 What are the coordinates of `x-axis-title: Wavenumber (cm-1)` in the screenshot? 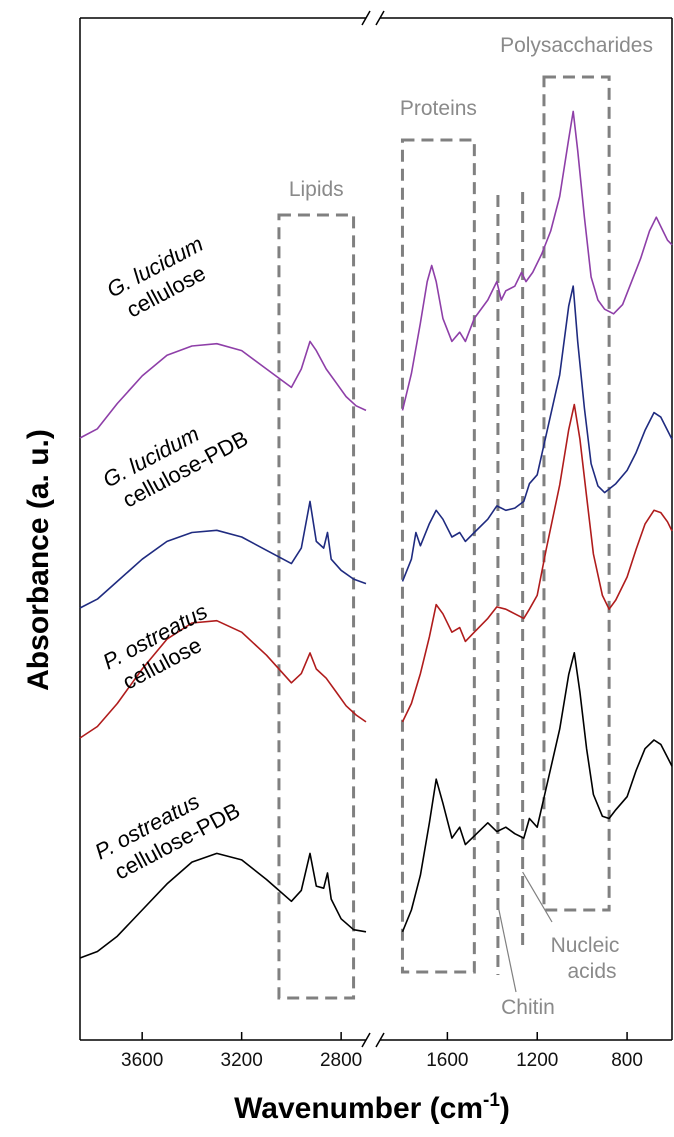 It's located at (372, 1107).